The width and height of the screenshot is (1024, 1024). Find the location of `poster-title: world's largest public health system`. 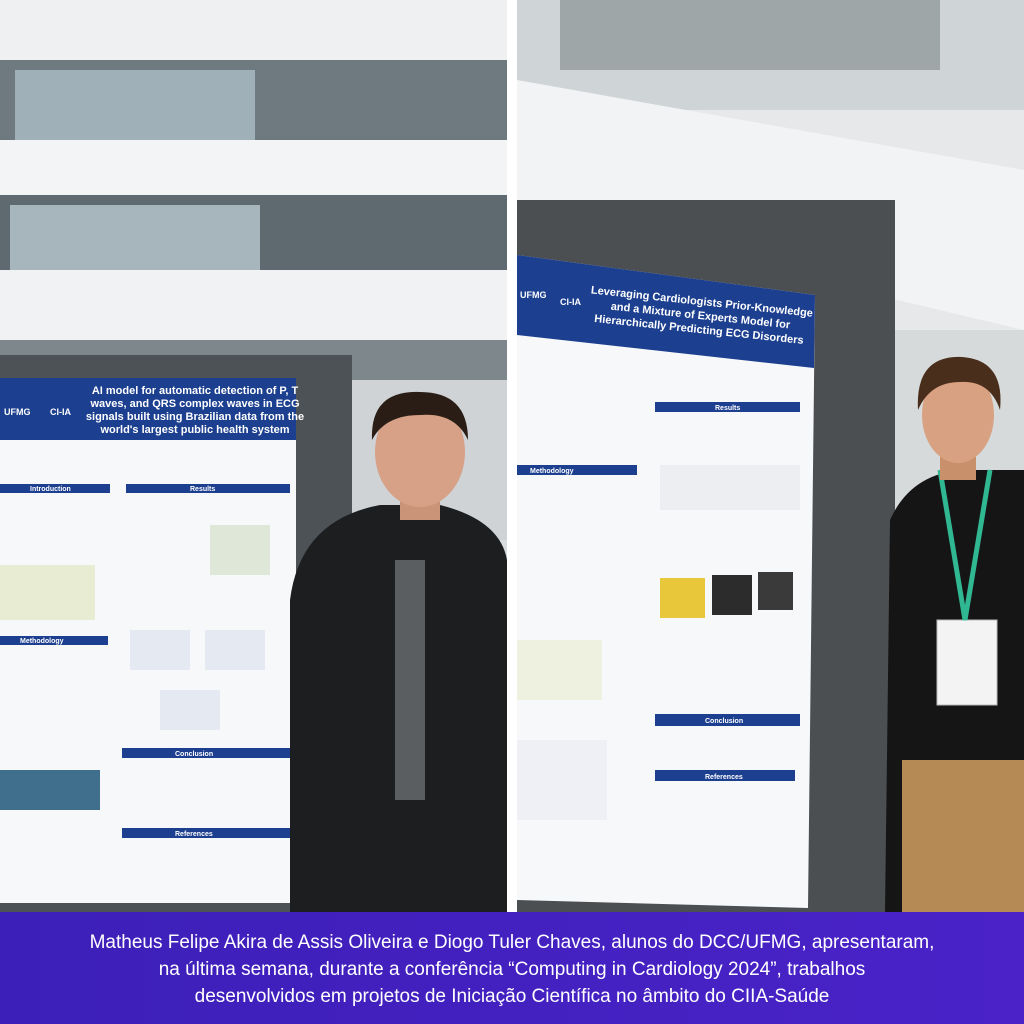

poster-title: world's largest public health system is located at coordinates (194, 430).